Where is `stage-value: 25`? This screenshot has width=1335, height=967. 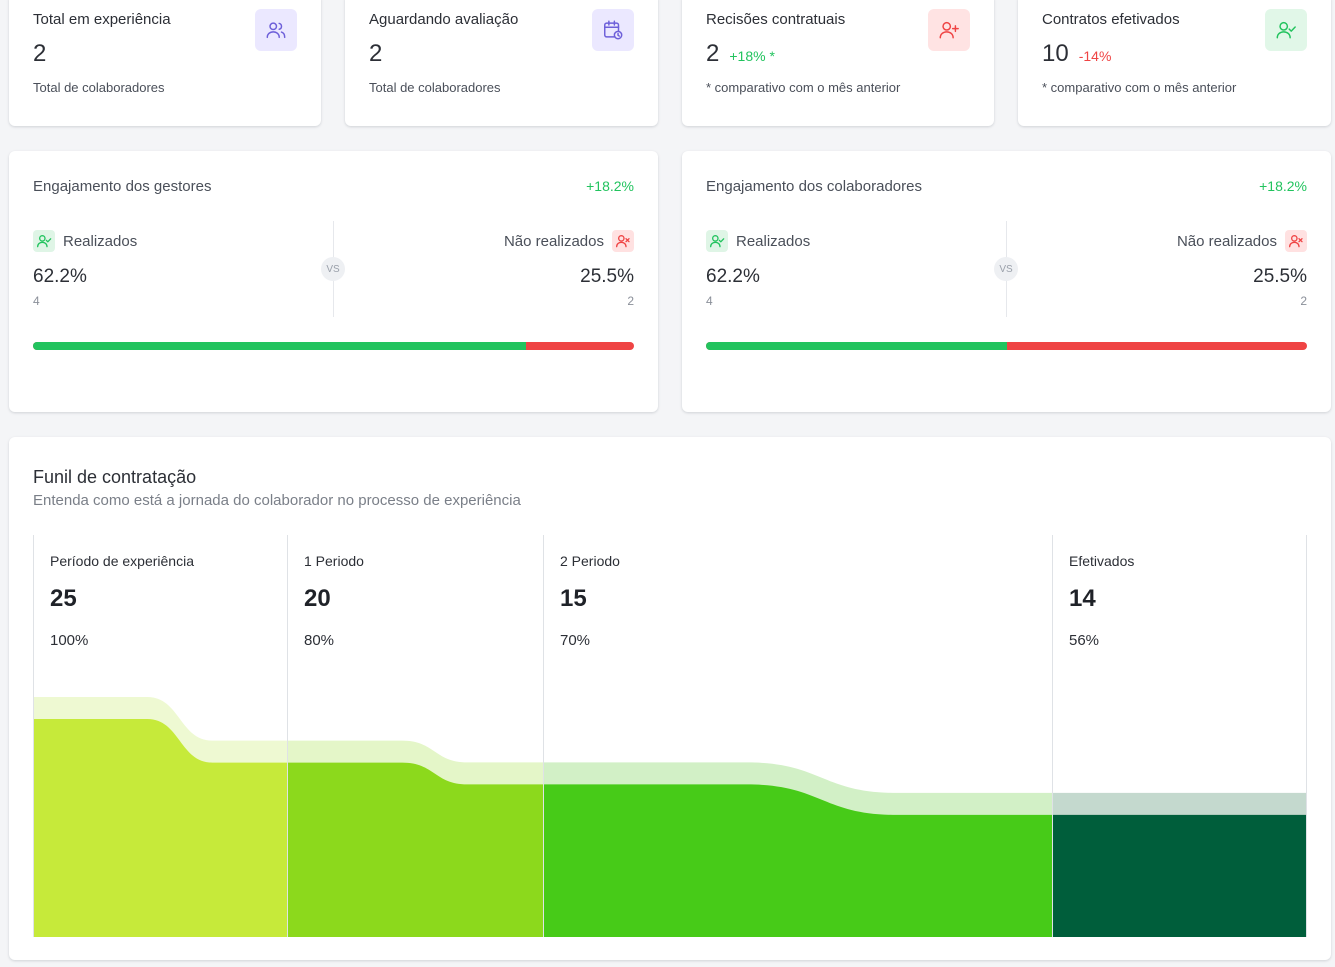 stage-value: 25 is located at coordinates (63, 598).